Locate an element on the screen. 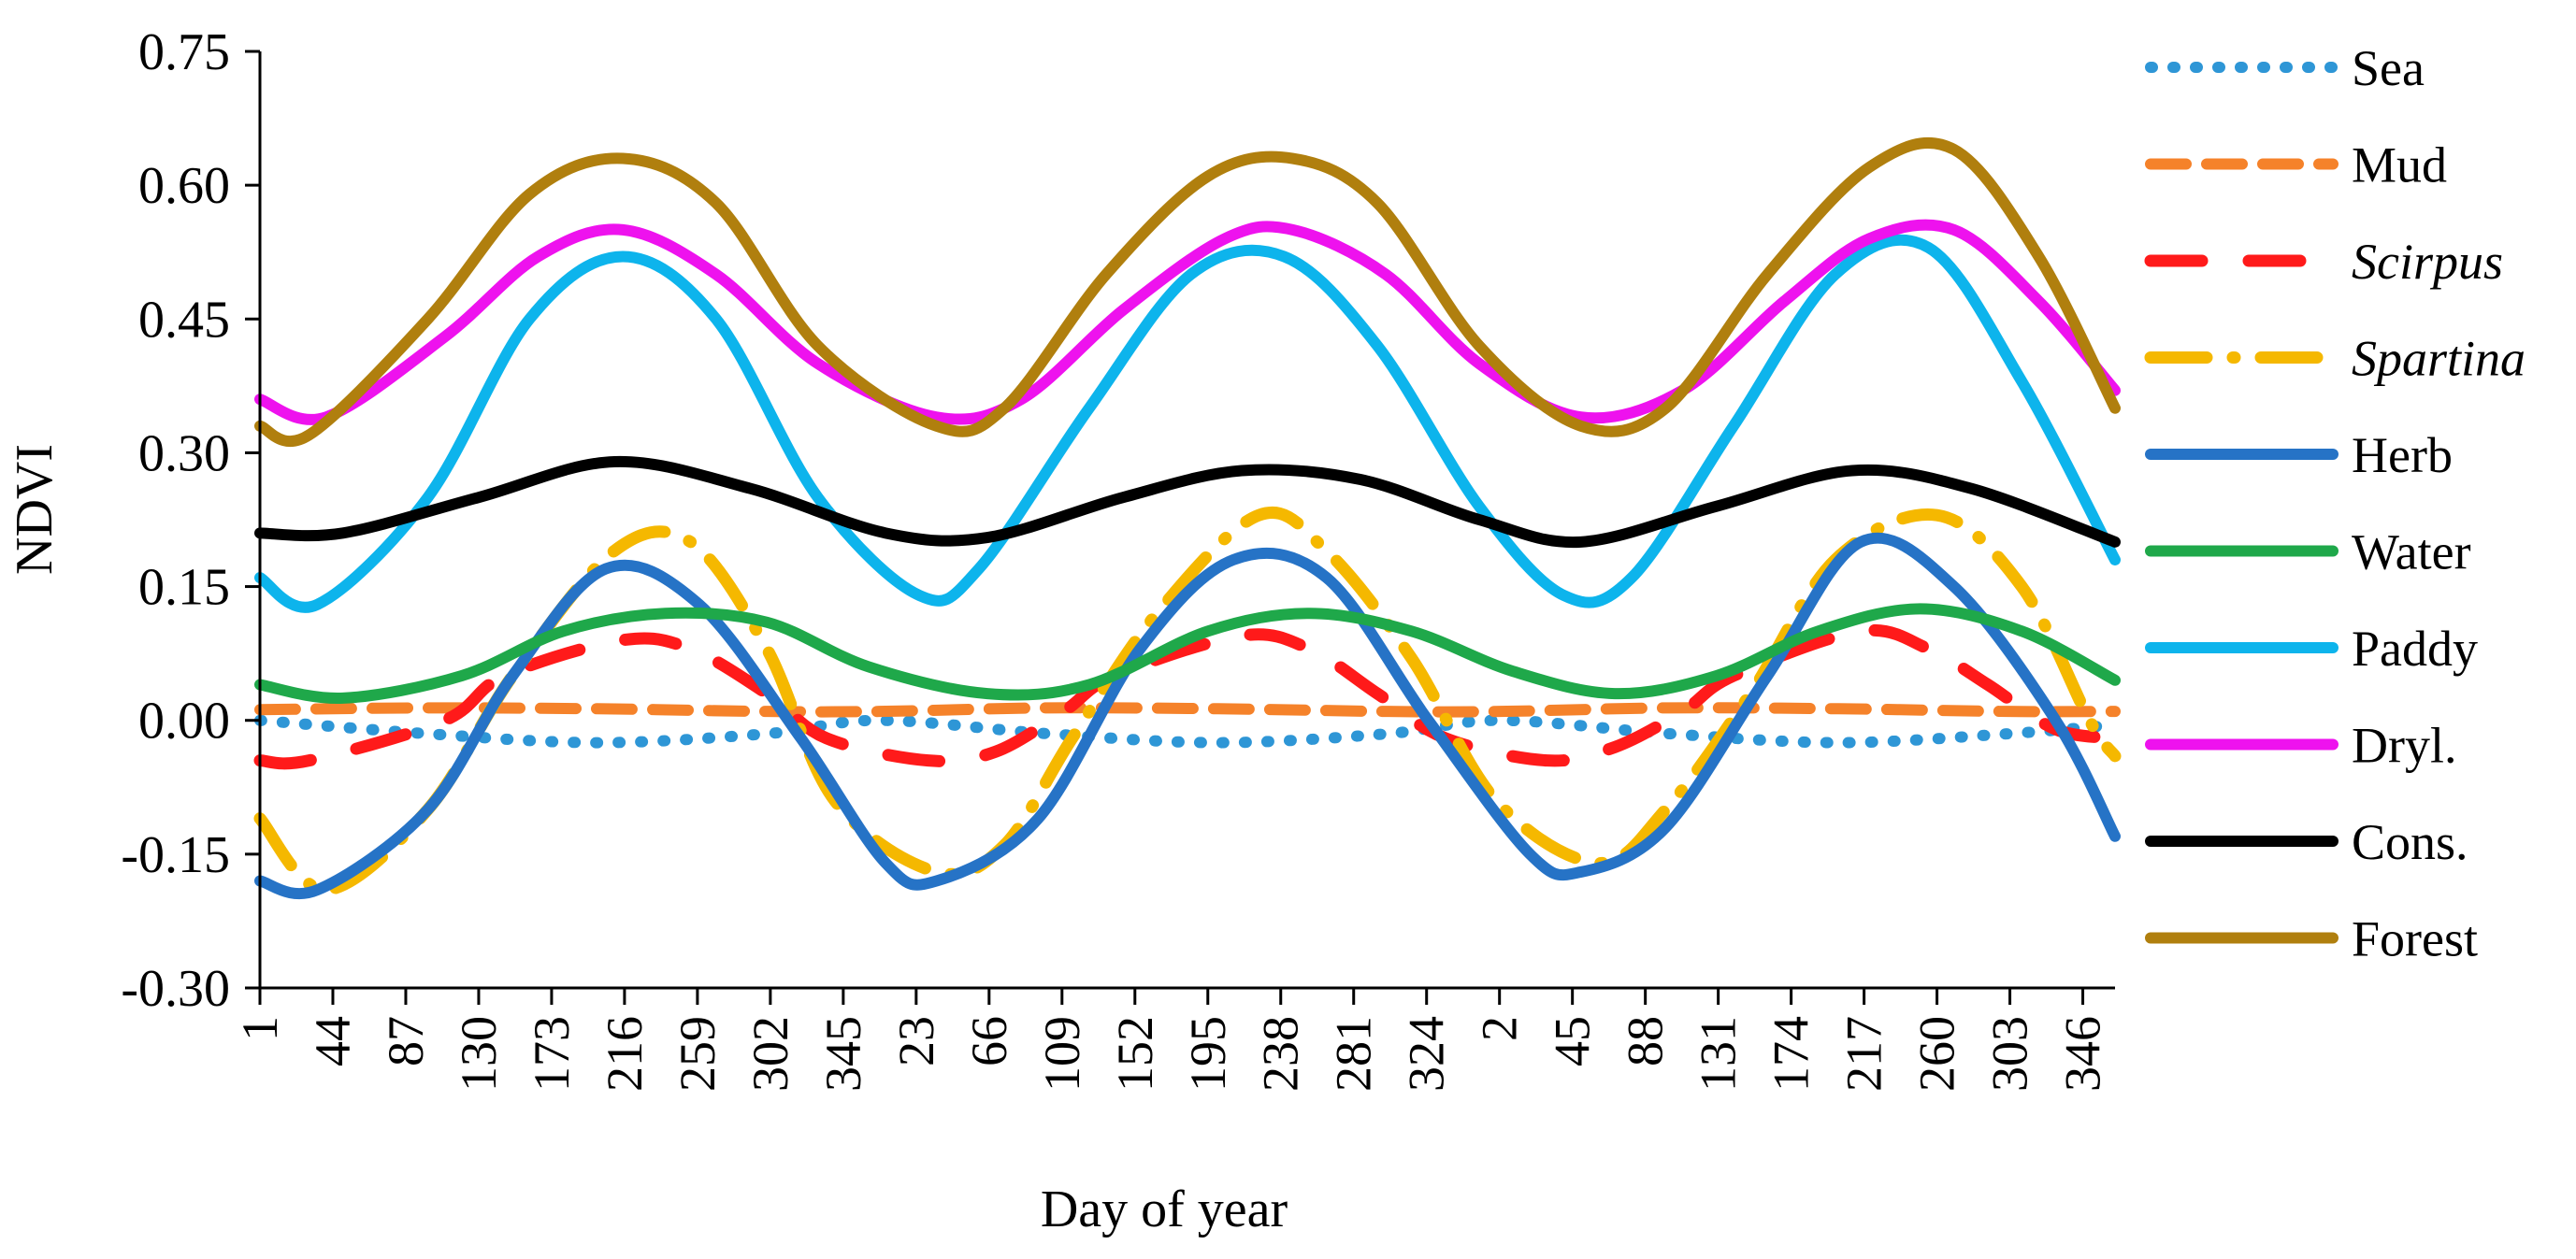 The height and width of the screenshot is (1259, 2576). legend-label: Sea is located at coordinates (2388, 68).